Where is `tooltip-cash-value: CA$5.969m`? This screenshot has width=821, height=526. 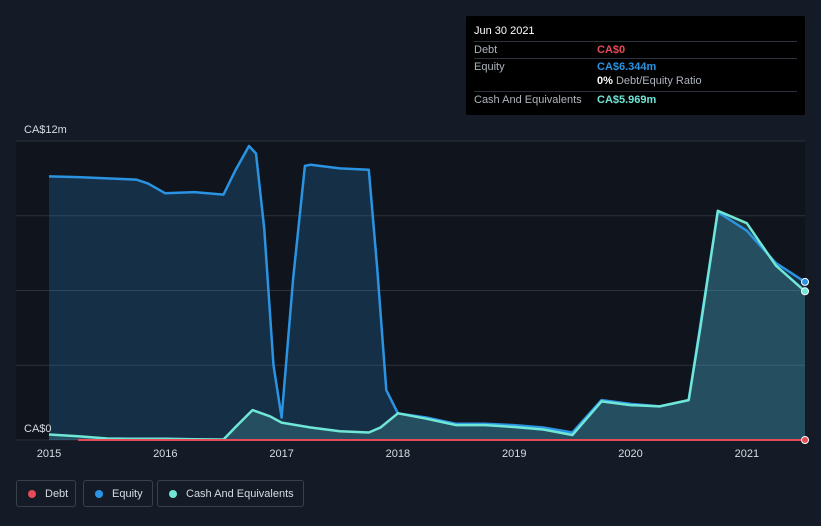 tooltip-cash-value: CA$5.969m is located at coordinates (627, 100).